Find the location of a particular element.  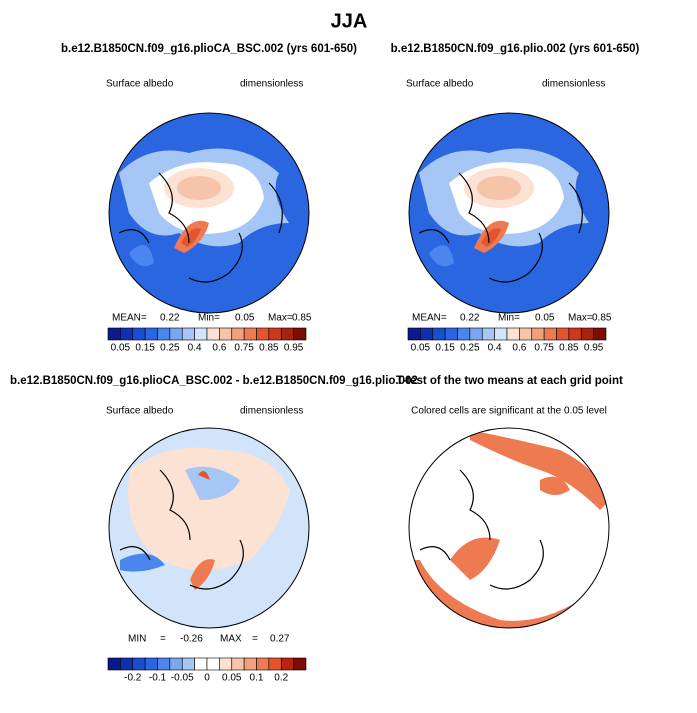

stat-text: 0.27 is located at coordinates (280, 639).